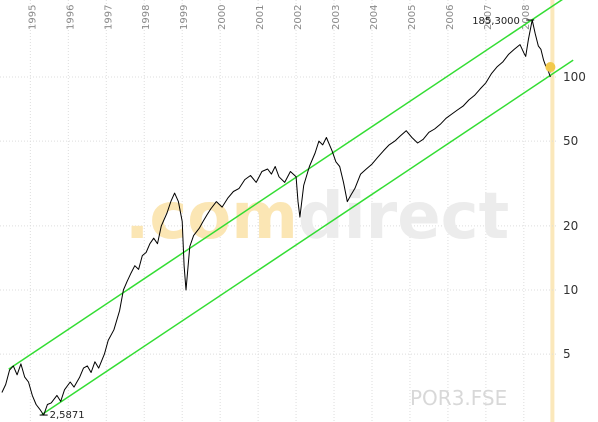 Image resolution: width=598 pixels, height=422 pixels. I want to click on year-label-1998: 1998, so click(146, 17).